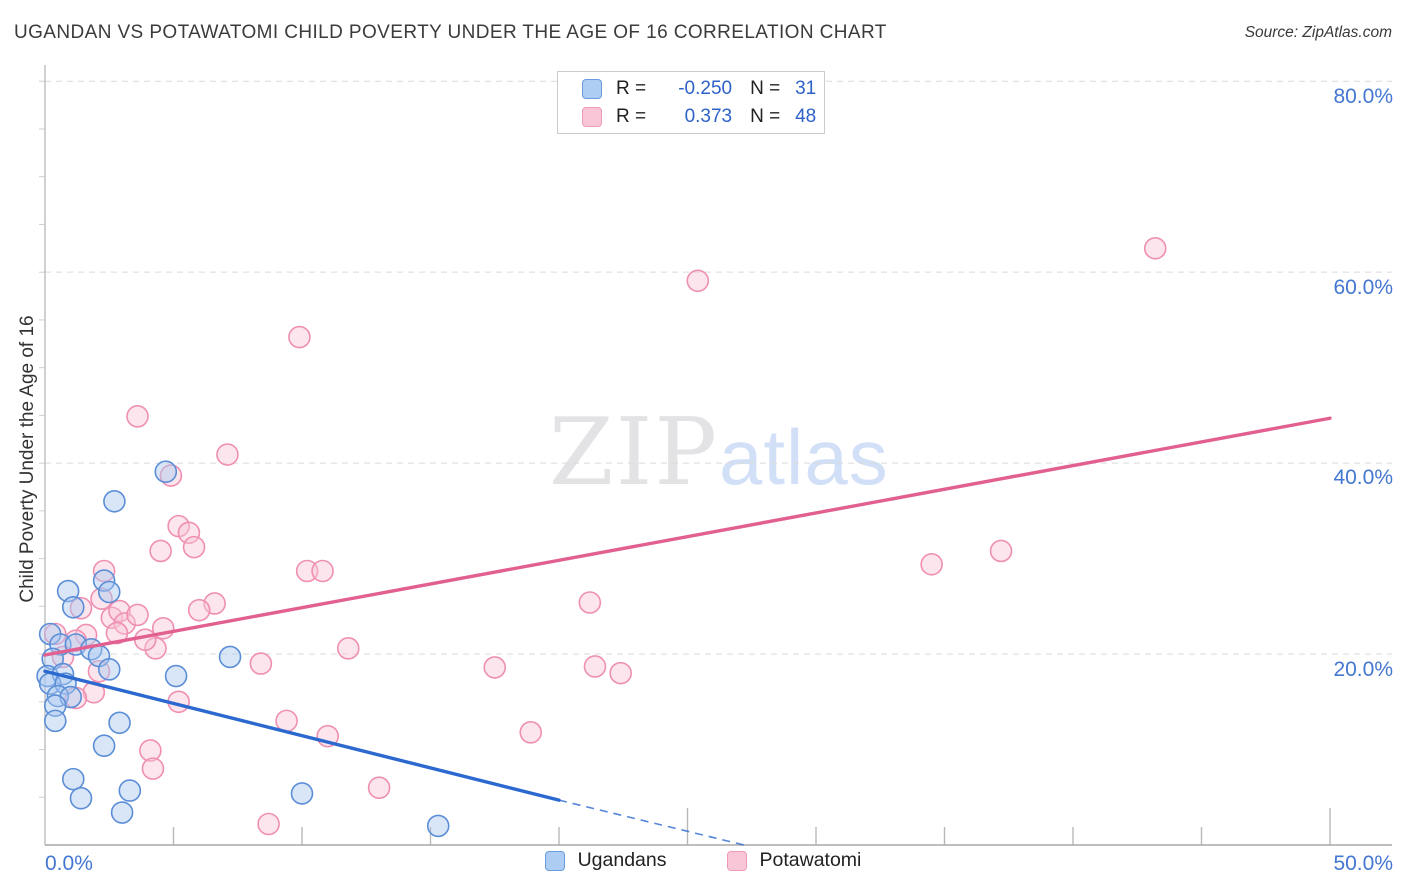  I want to click on n-value: 48, so click(806, 116).